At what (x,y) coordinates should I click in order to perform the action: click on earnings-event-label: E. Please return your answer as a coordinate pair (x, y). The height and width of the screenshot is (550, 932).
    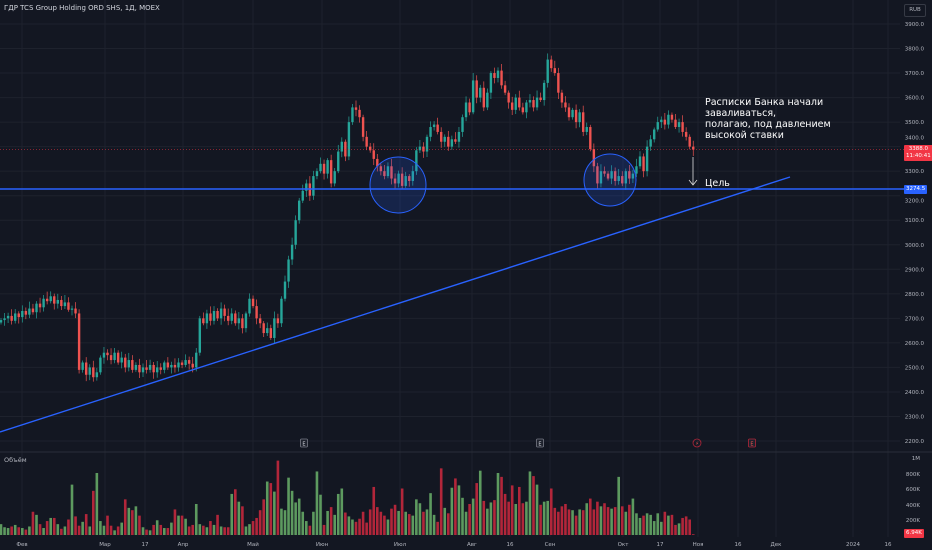
    Looking at the image, I should click on (751, 445).